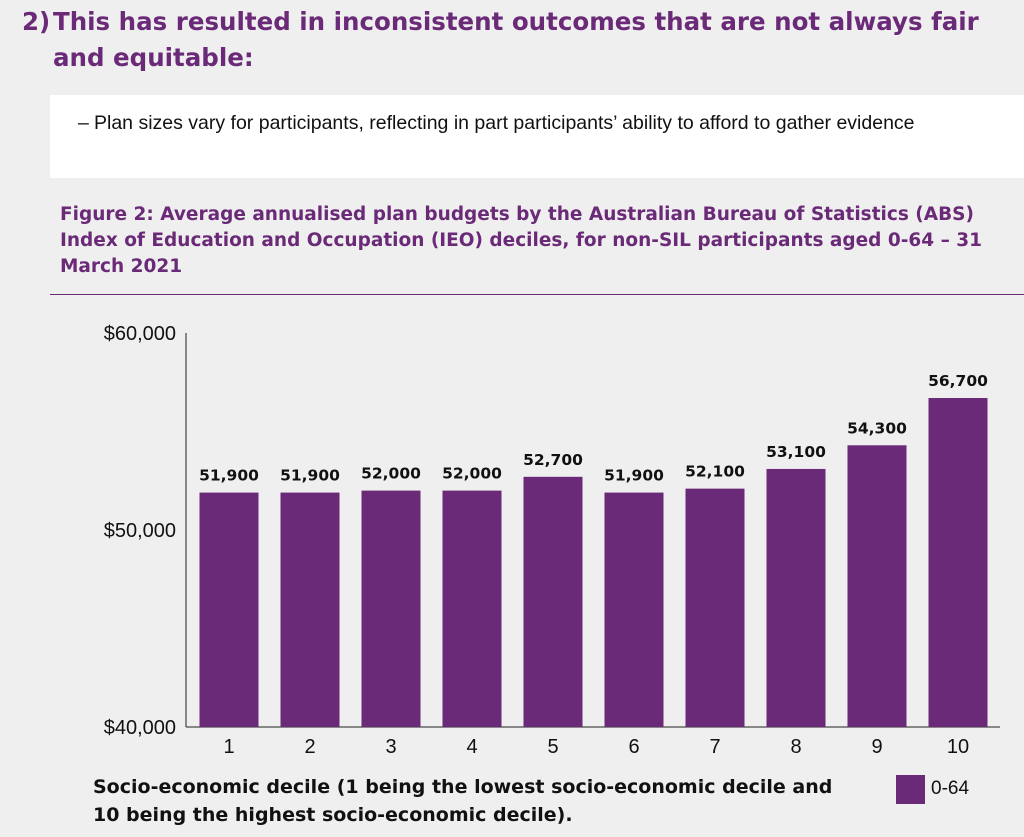  What do you see at coordinates (553, 460) in the screenshot?
I see `bar-value-label: 52,700` at bounding box center [553, 460].